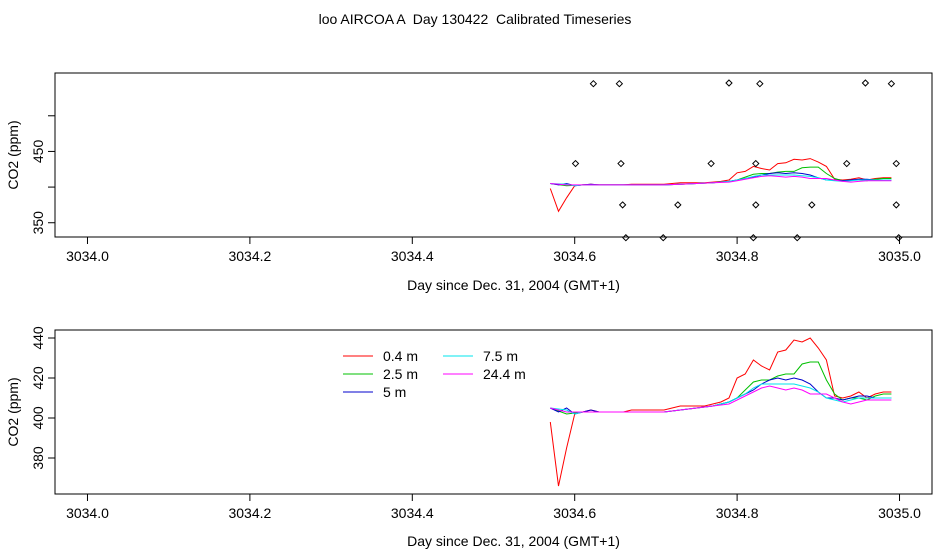 Image resolution: width=950 pixels, height=550 pixels. What do you see at coordinates (434, 374) in the screenshot?
I see `legend: 0.4 m 2.5 m 5 m 7.5 m 24.4 m` at bounding box center [434, 374].